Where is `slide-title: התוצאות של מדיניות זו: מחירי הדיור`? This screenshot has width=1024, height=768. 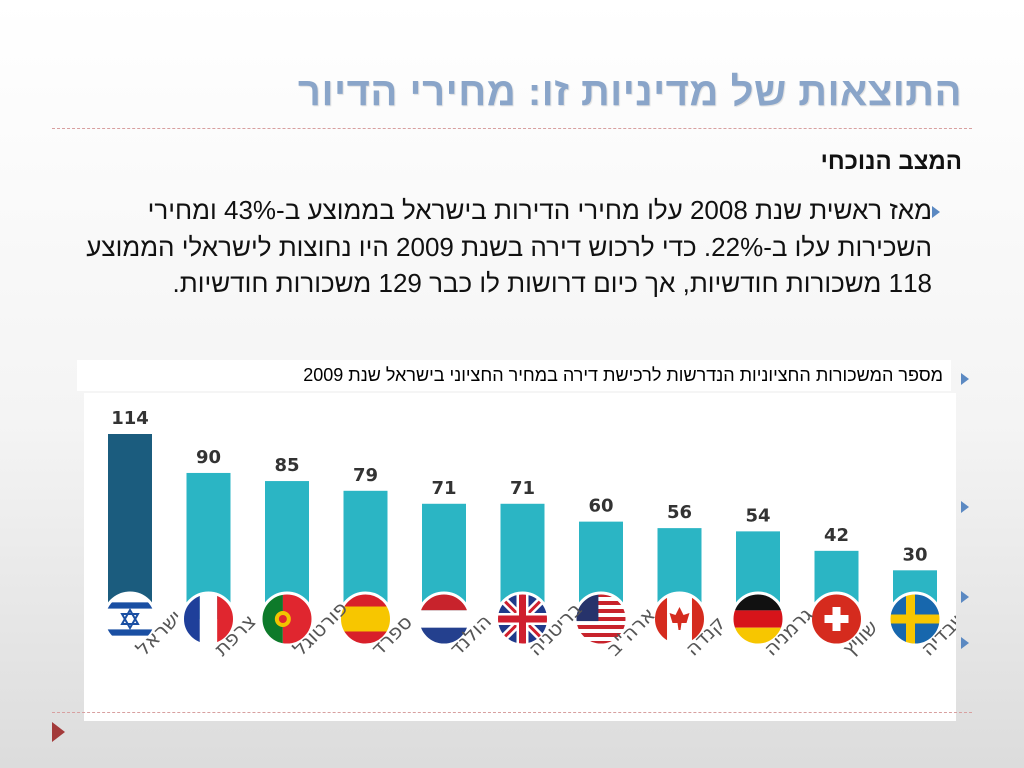
slide-title: התוצאות של מדיניות זו: מחירי הדיור is located at coordinates (629, 92).